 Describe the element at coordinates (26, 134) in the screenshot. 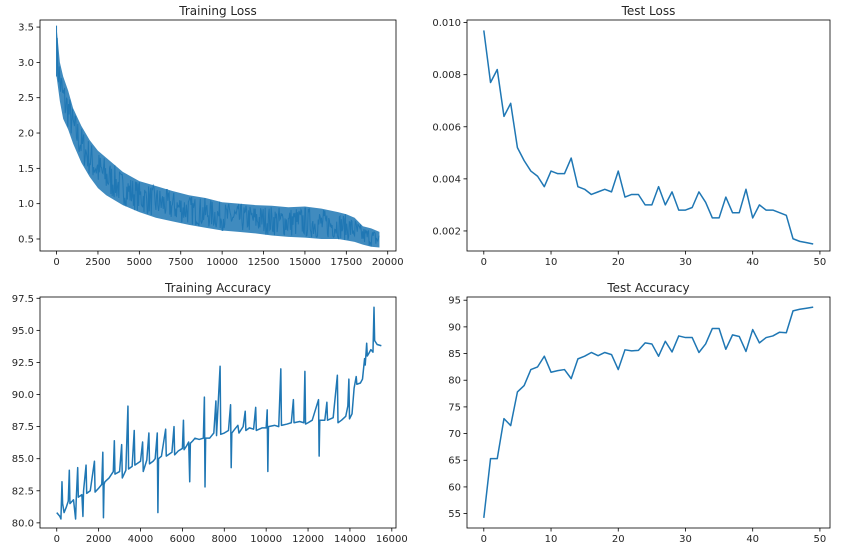

I see `y-tick-label: 2.0` at that location.